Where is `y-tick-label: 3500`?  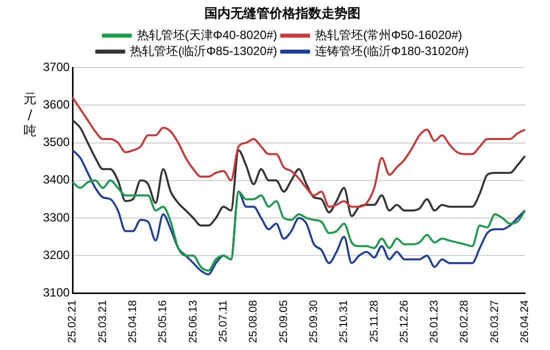
y-tick-label: 3500 is located at coordinates (56, 142).